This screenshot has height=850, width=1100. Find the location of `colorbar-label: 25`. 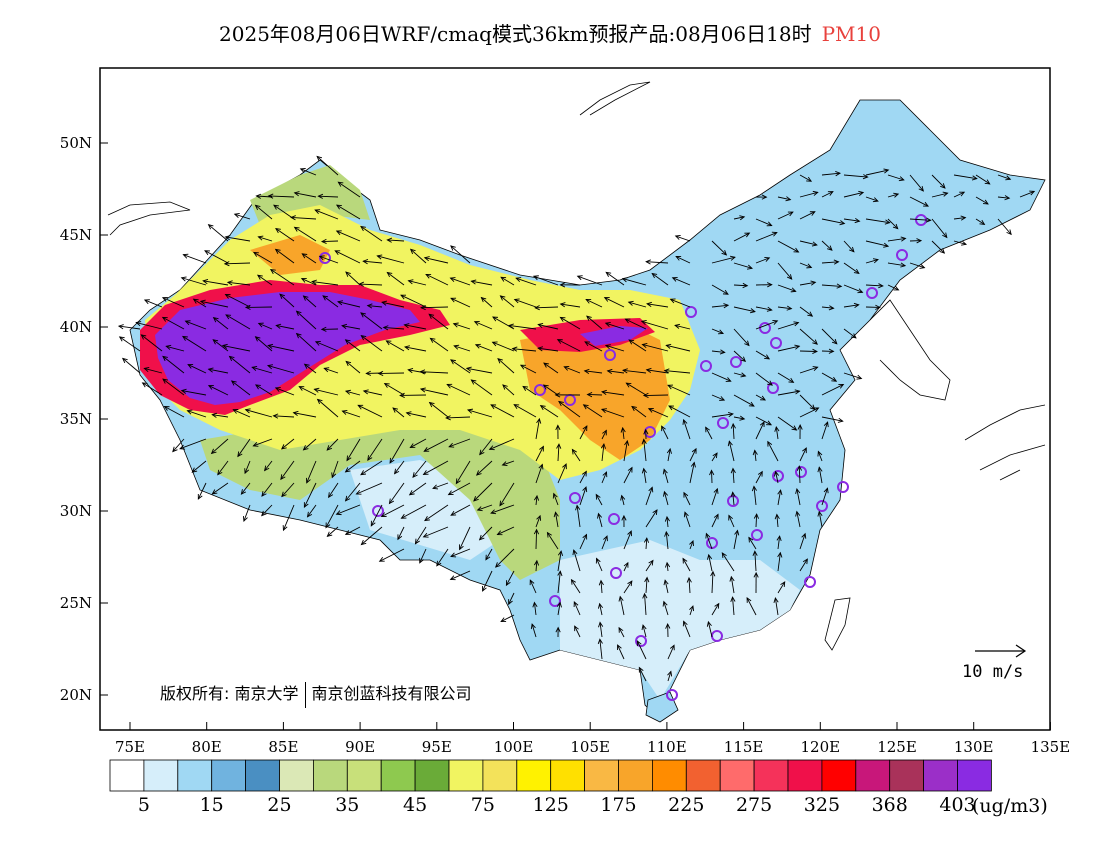

colorbar-label: 25 is located at coordinates (279, 805).